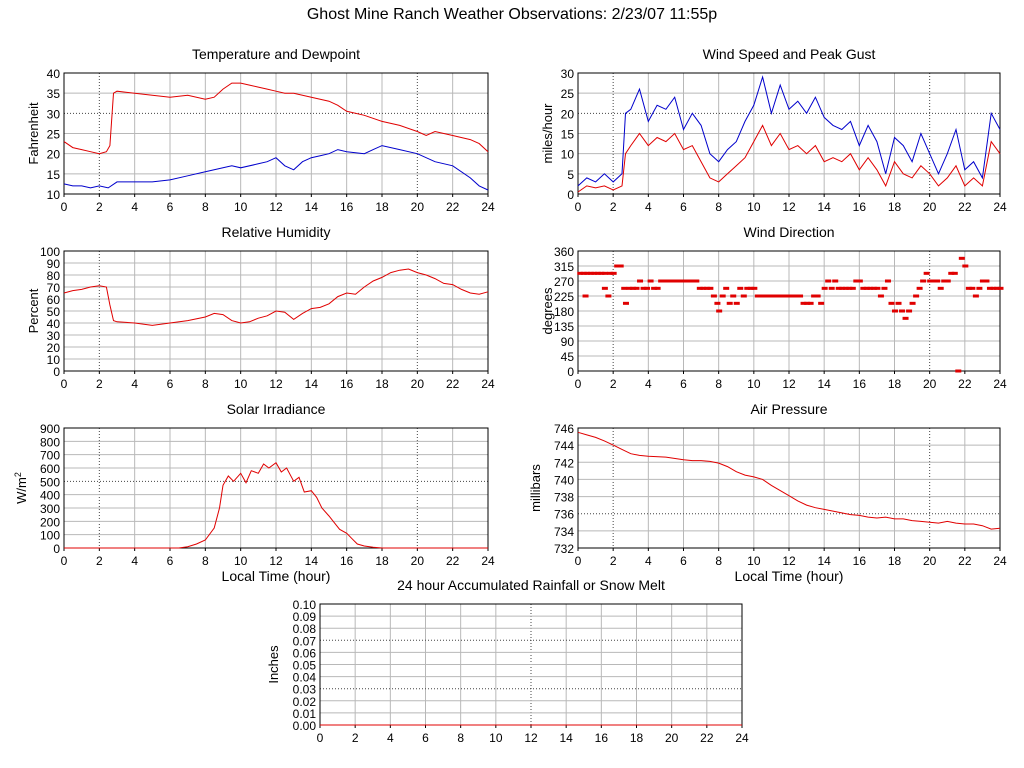 This screenshot has width=1024, height=768. What do you see at coordinates (273, 664) in the screenshot?
I see `y-axis-label: Inches` at bounding box center [273, 664].